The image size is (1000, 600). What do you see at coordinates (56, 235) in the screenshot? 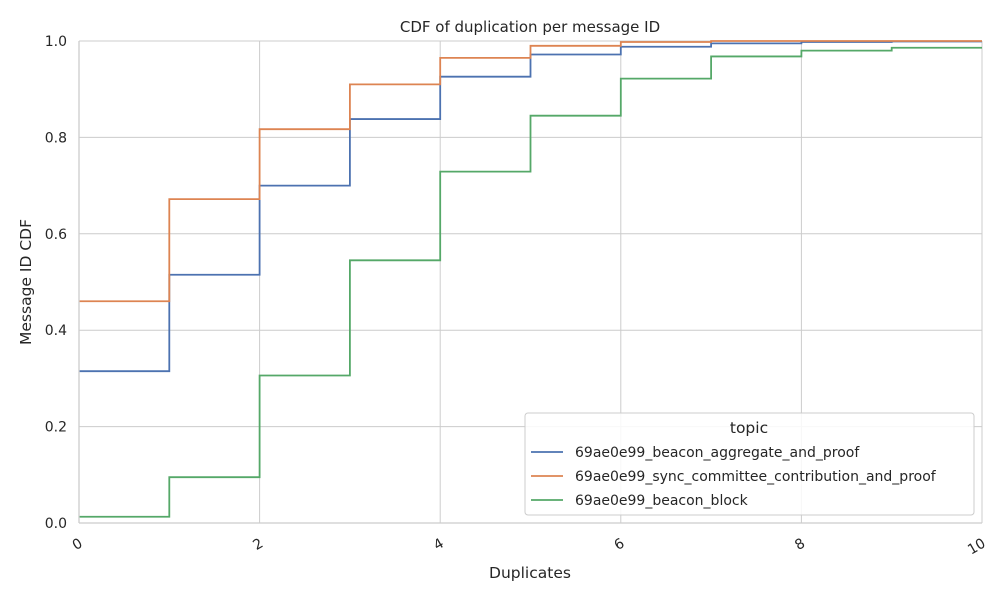
I see `y-tick-label: 0.6` at bounding box center [56, 235].